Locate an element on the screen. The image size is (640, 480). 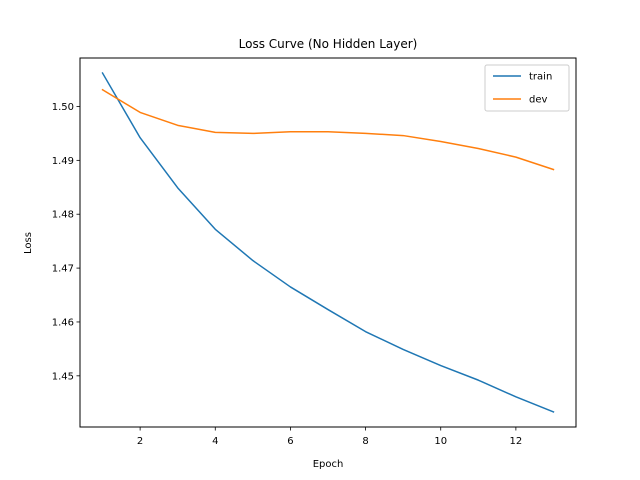
x-axis-label: Epoch is located at coordinates (328, 464).